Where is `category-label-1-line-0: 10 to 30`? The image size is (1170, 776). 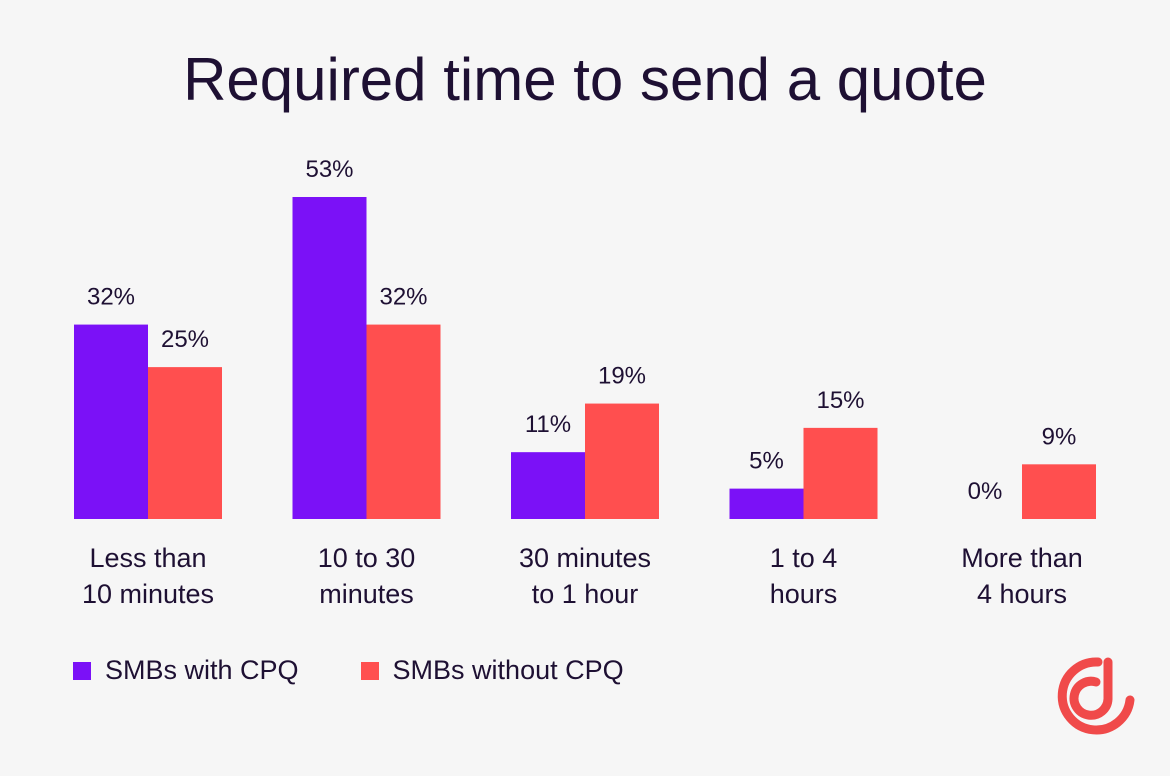 category-label-1-line-0: 10 to 30 is located at coordinates (367, 558).